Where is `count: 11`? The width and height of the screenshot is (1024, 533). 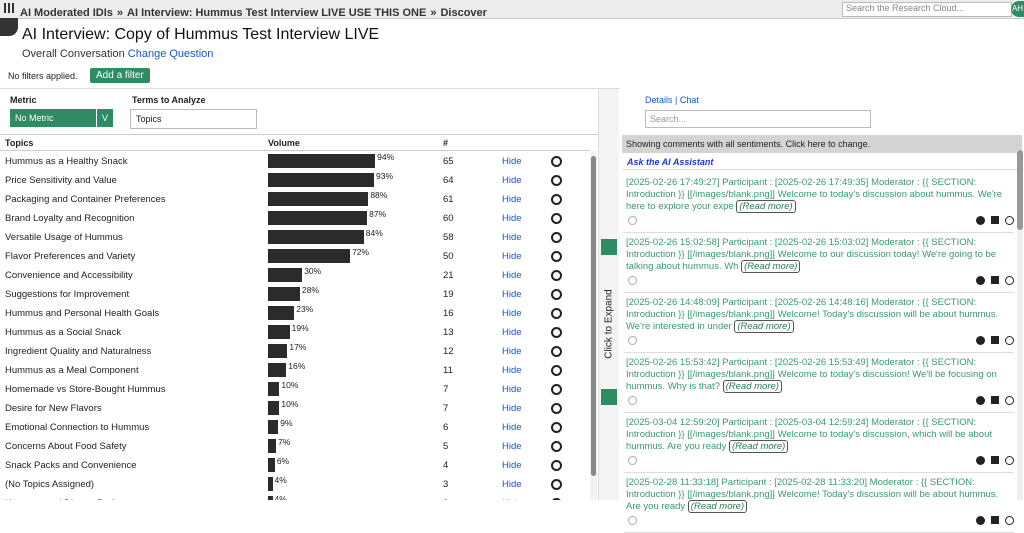 count: 11 is located at coordinates (448, 370).